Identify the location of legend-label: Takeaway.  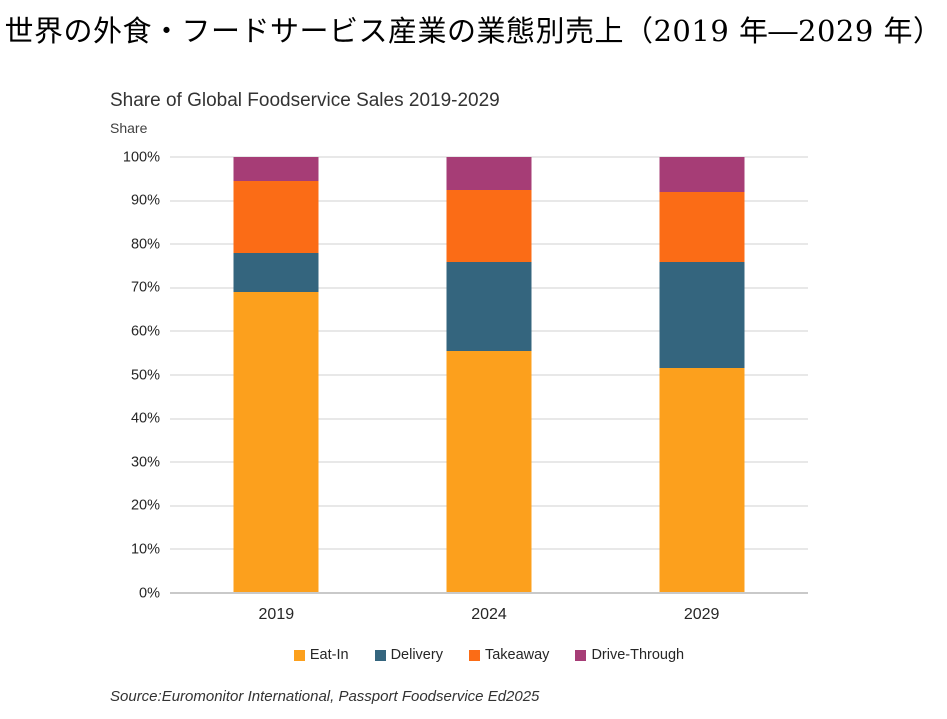
(517, 655).